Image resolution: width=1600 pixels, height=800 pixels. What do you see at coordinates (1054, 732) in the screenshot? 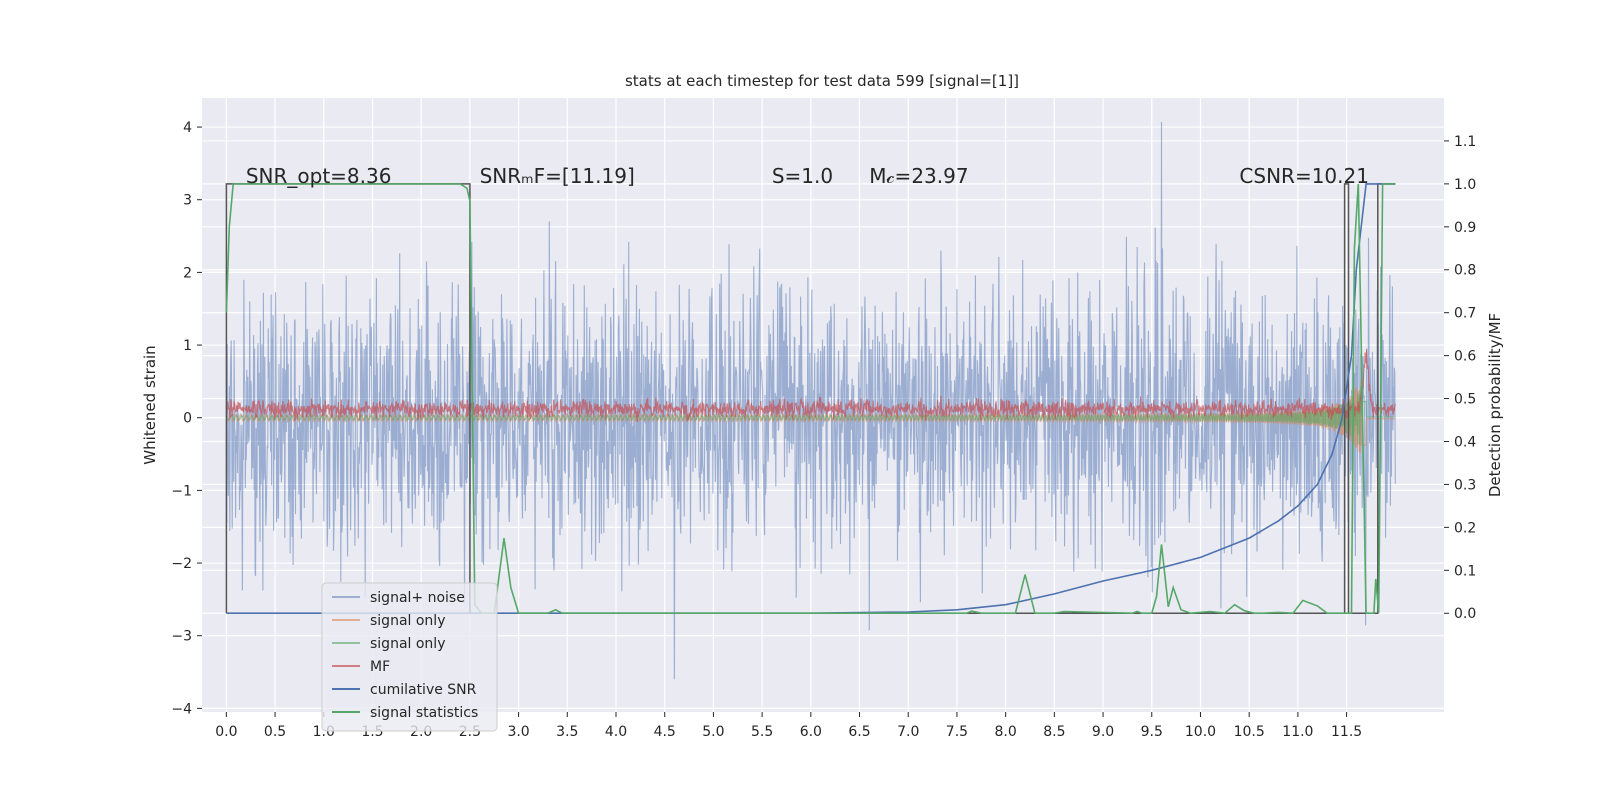
I see `x-tick-label: 8.5` at bounding box center [1054, 732].